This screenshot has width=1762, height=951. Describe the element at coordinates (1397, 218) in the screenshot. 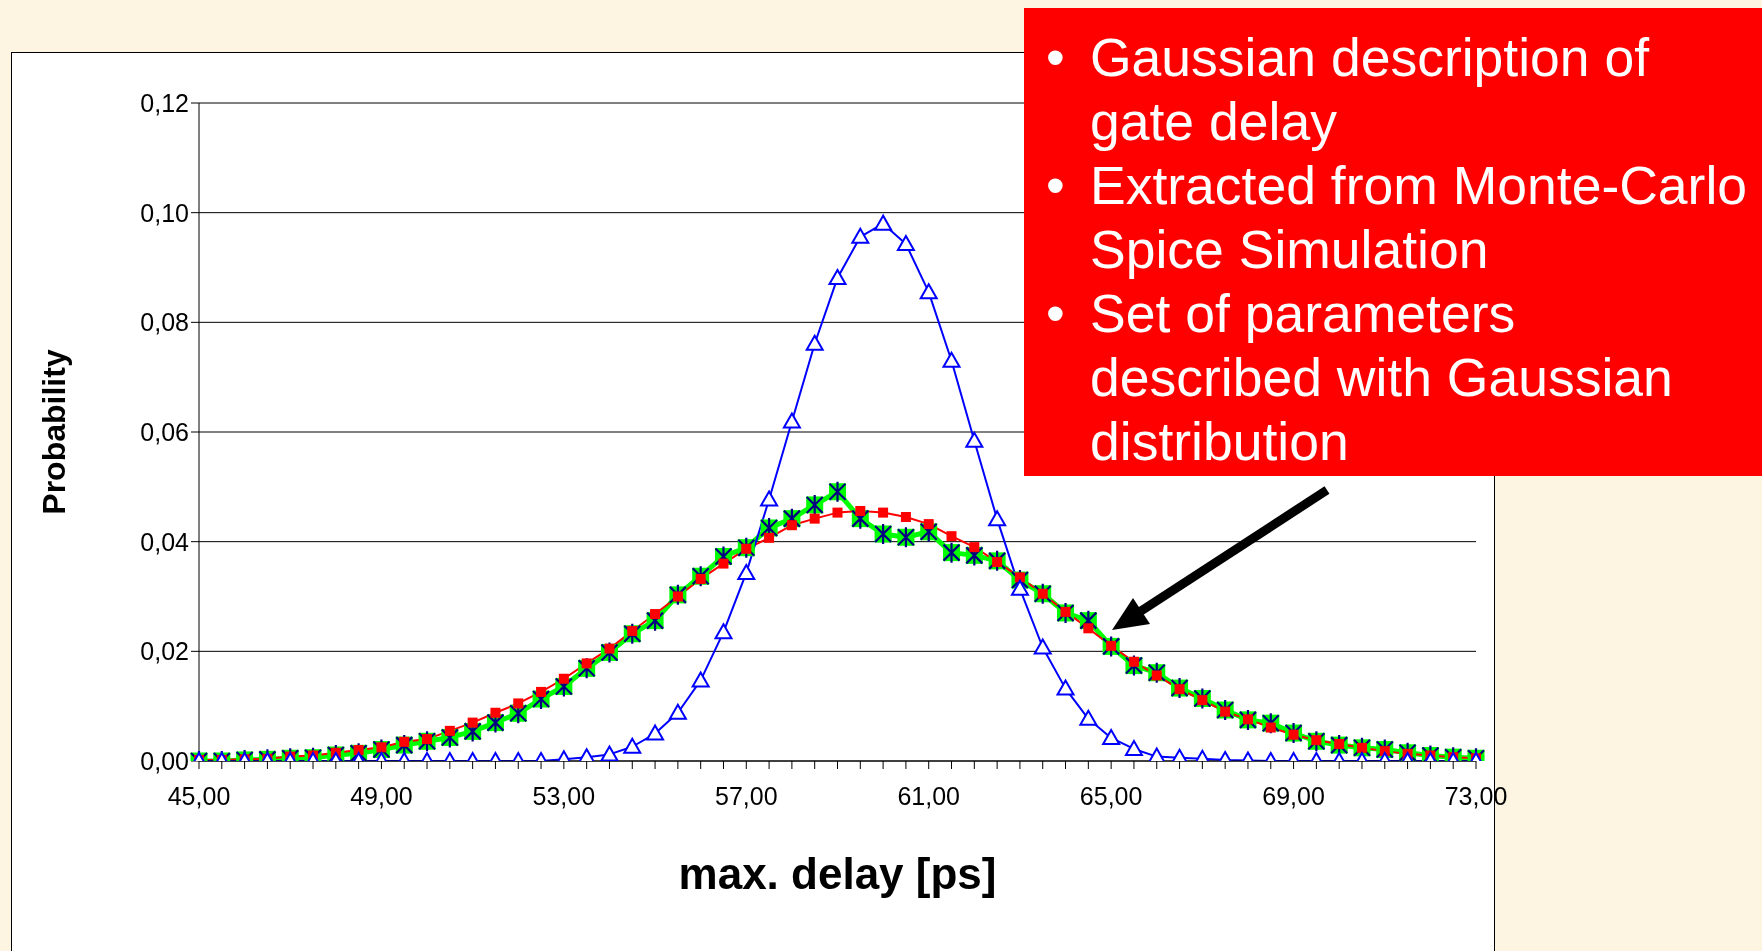

I see `annotation: • Extracted from Monte-Carlo Spice Simulation` at that location.